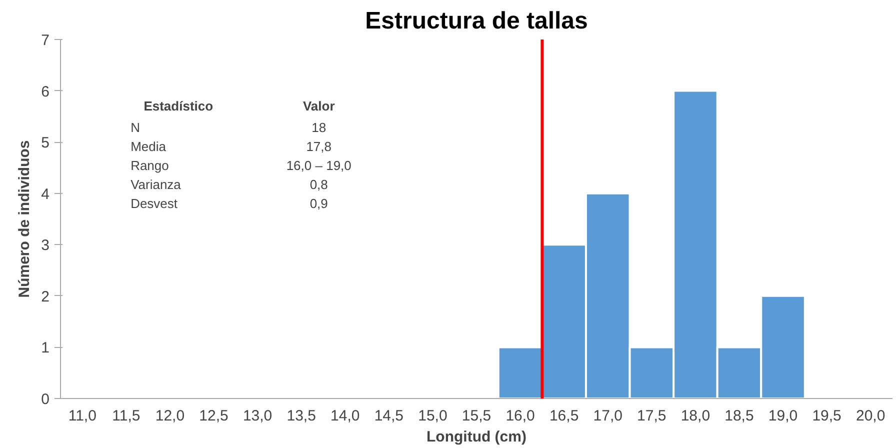  What do you see at coordinates (170, 416) in the screenshot?
I see `x-tick-label: 12,0` at bounding box center [170, 416].